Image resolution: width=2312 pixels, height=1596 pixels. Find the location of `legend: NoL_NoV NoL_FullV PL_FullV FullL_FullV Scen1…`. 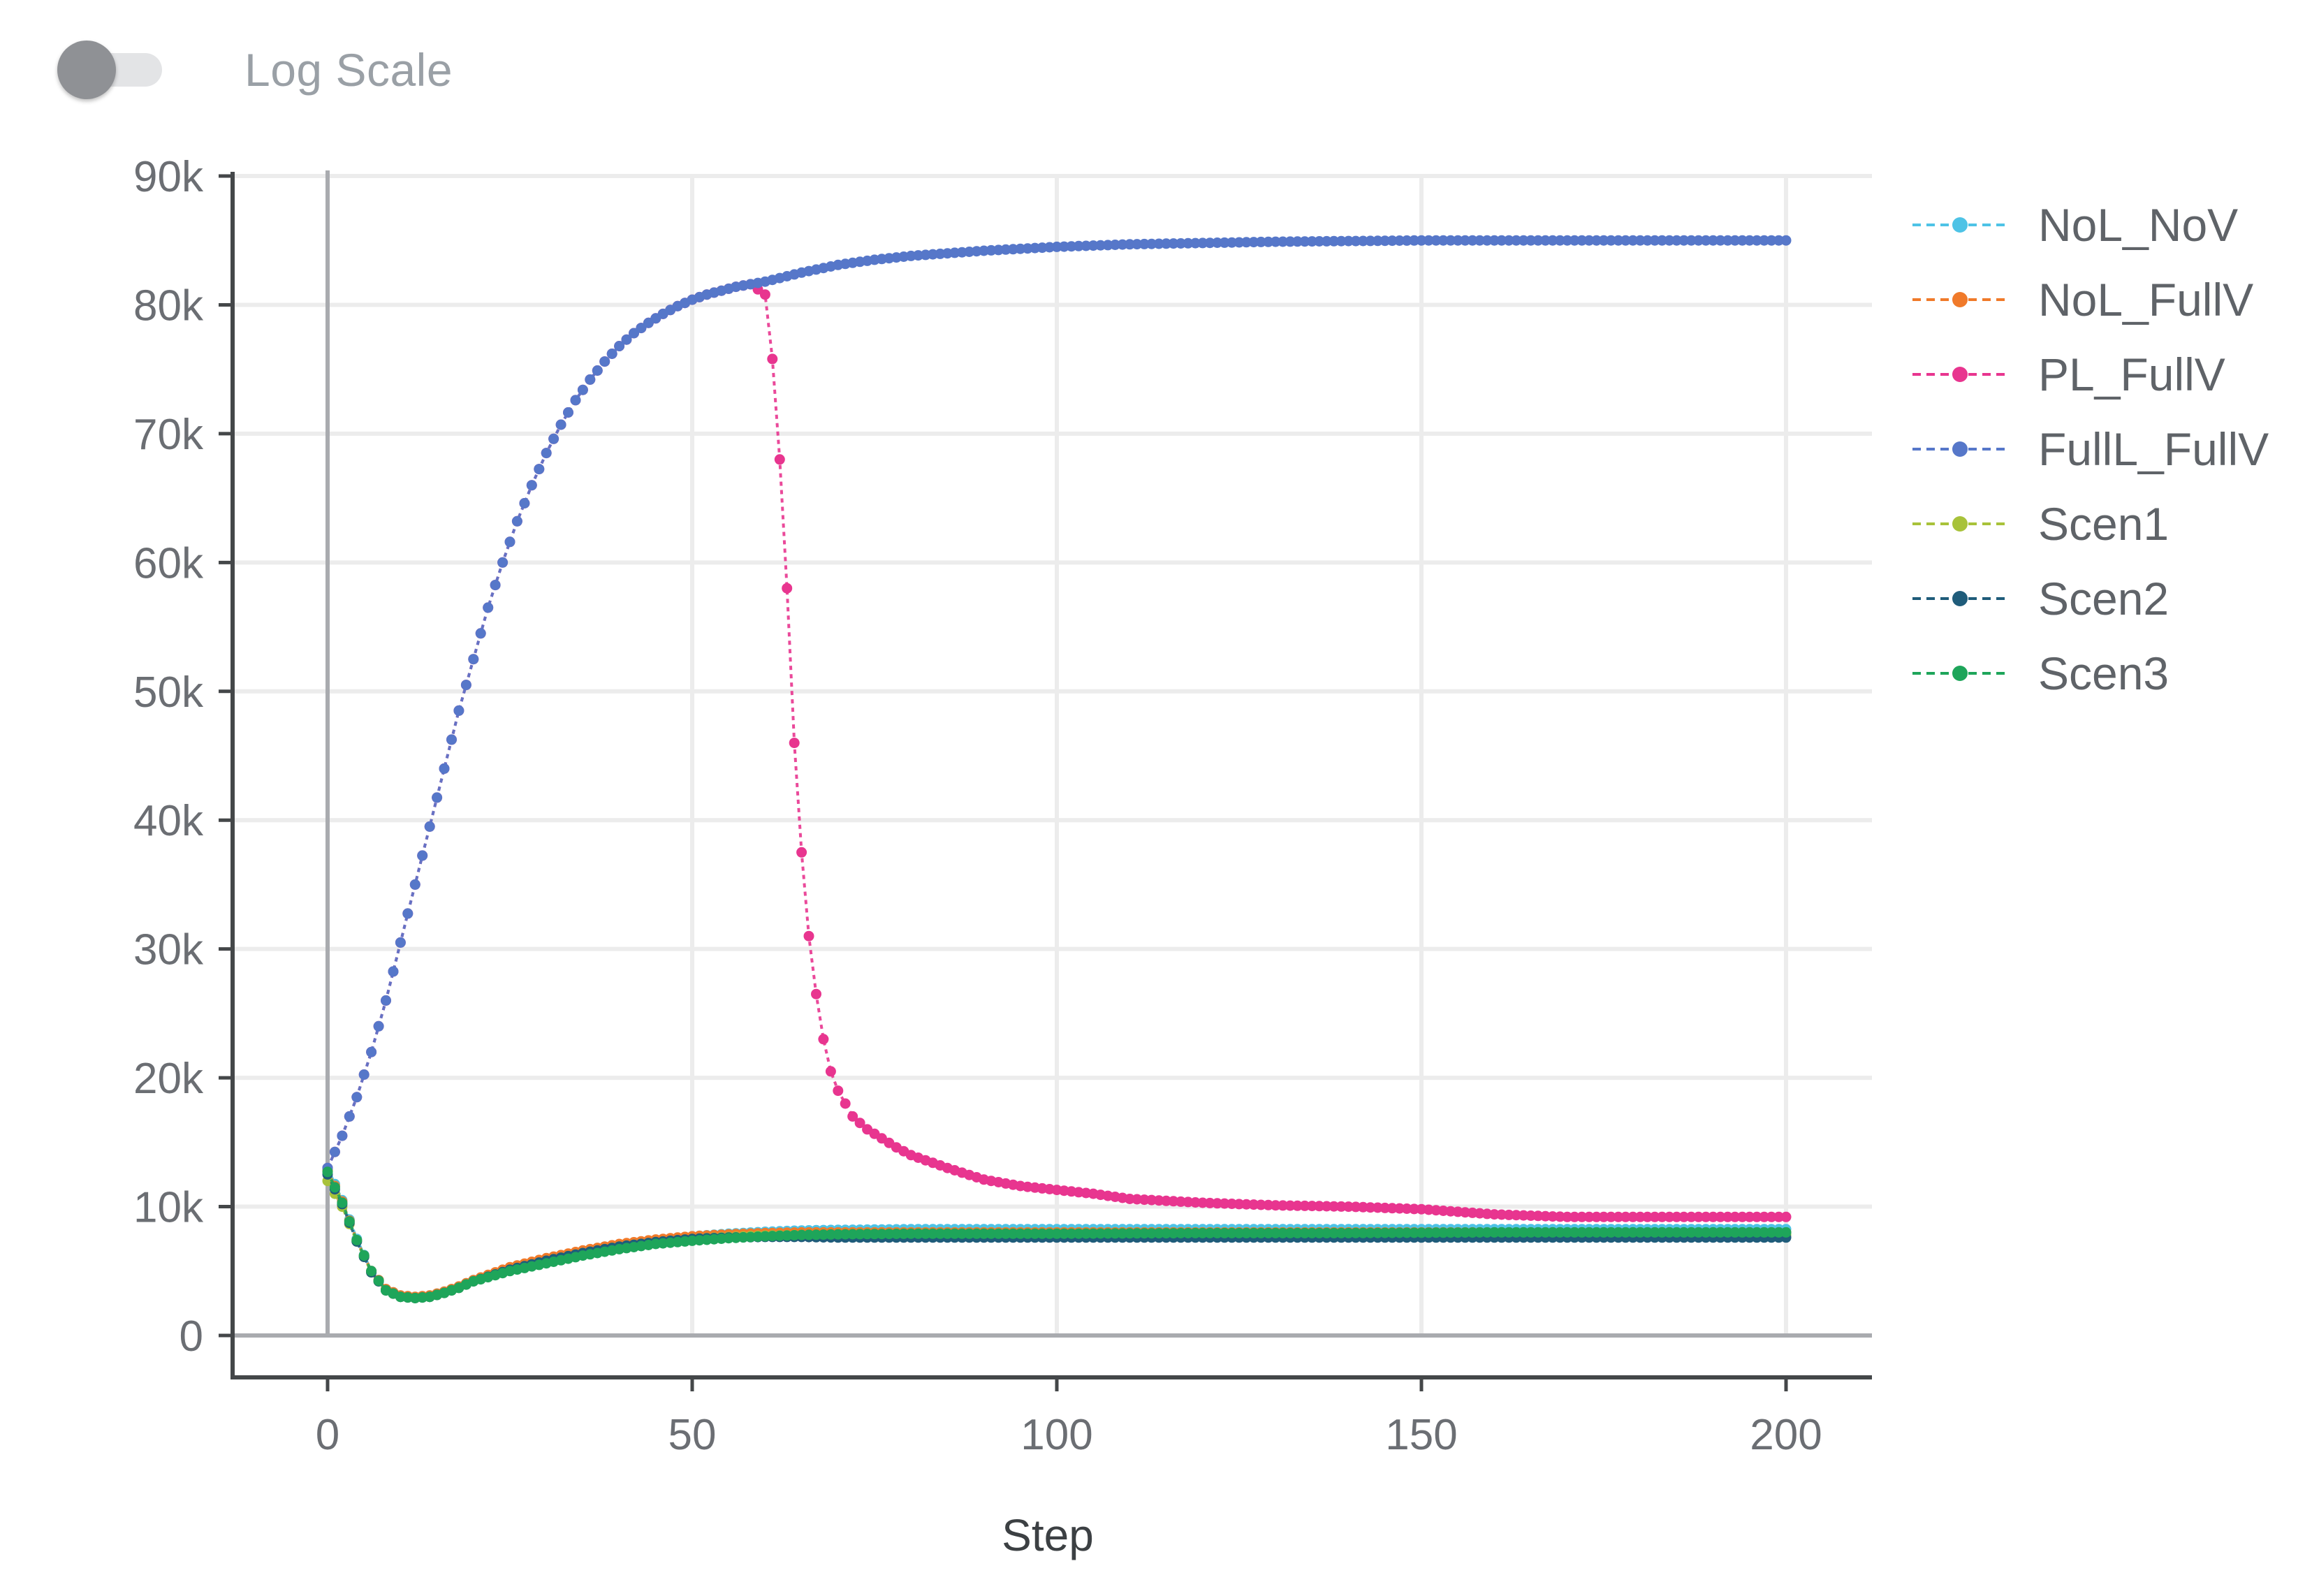

legend: NoL_NoV NoL_FullV PL_FullV FullL_FullV Scen1… is located at coordinates (2090, 449).